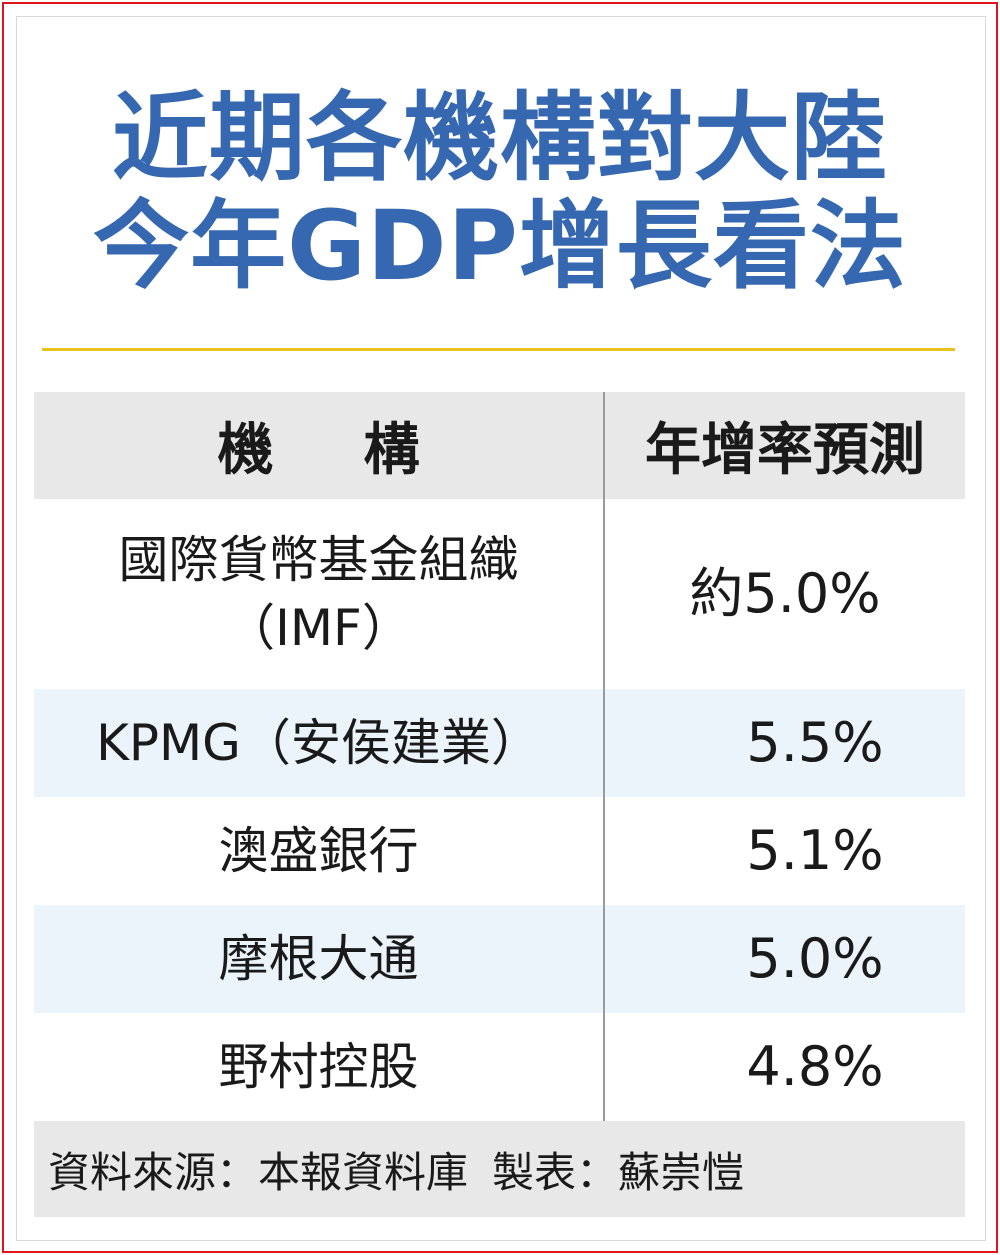 The width and height of the screenshot is (1000, 1255). Describe the element at coordinates (318, 560) in the screenshot. I see `institution-name: 國際貨幣基金組織` at that location.